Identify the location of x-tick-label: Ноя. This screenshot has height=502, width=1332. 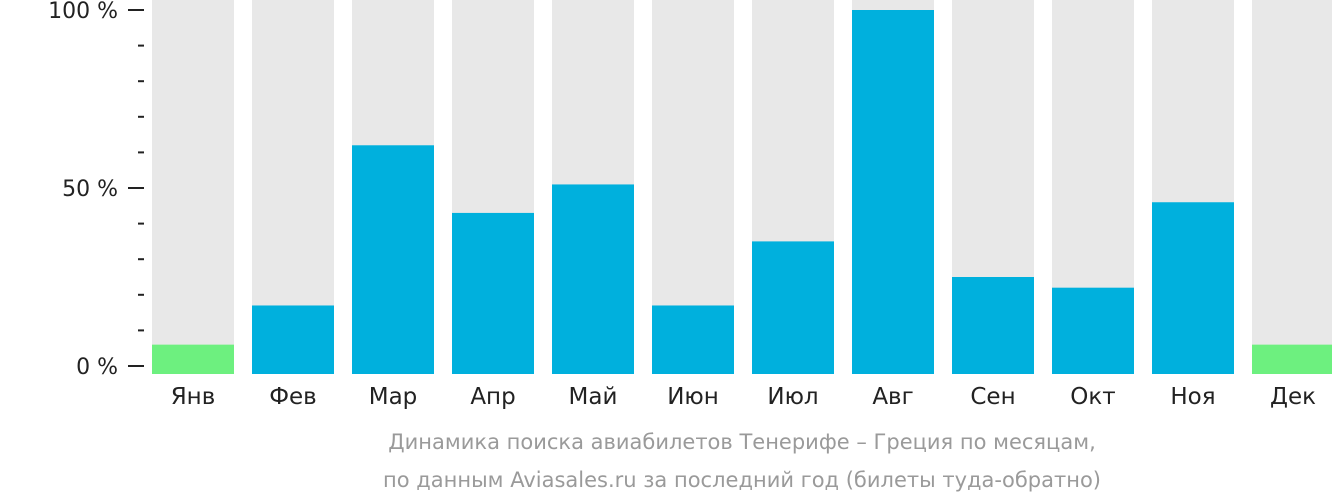
(1192, 397).